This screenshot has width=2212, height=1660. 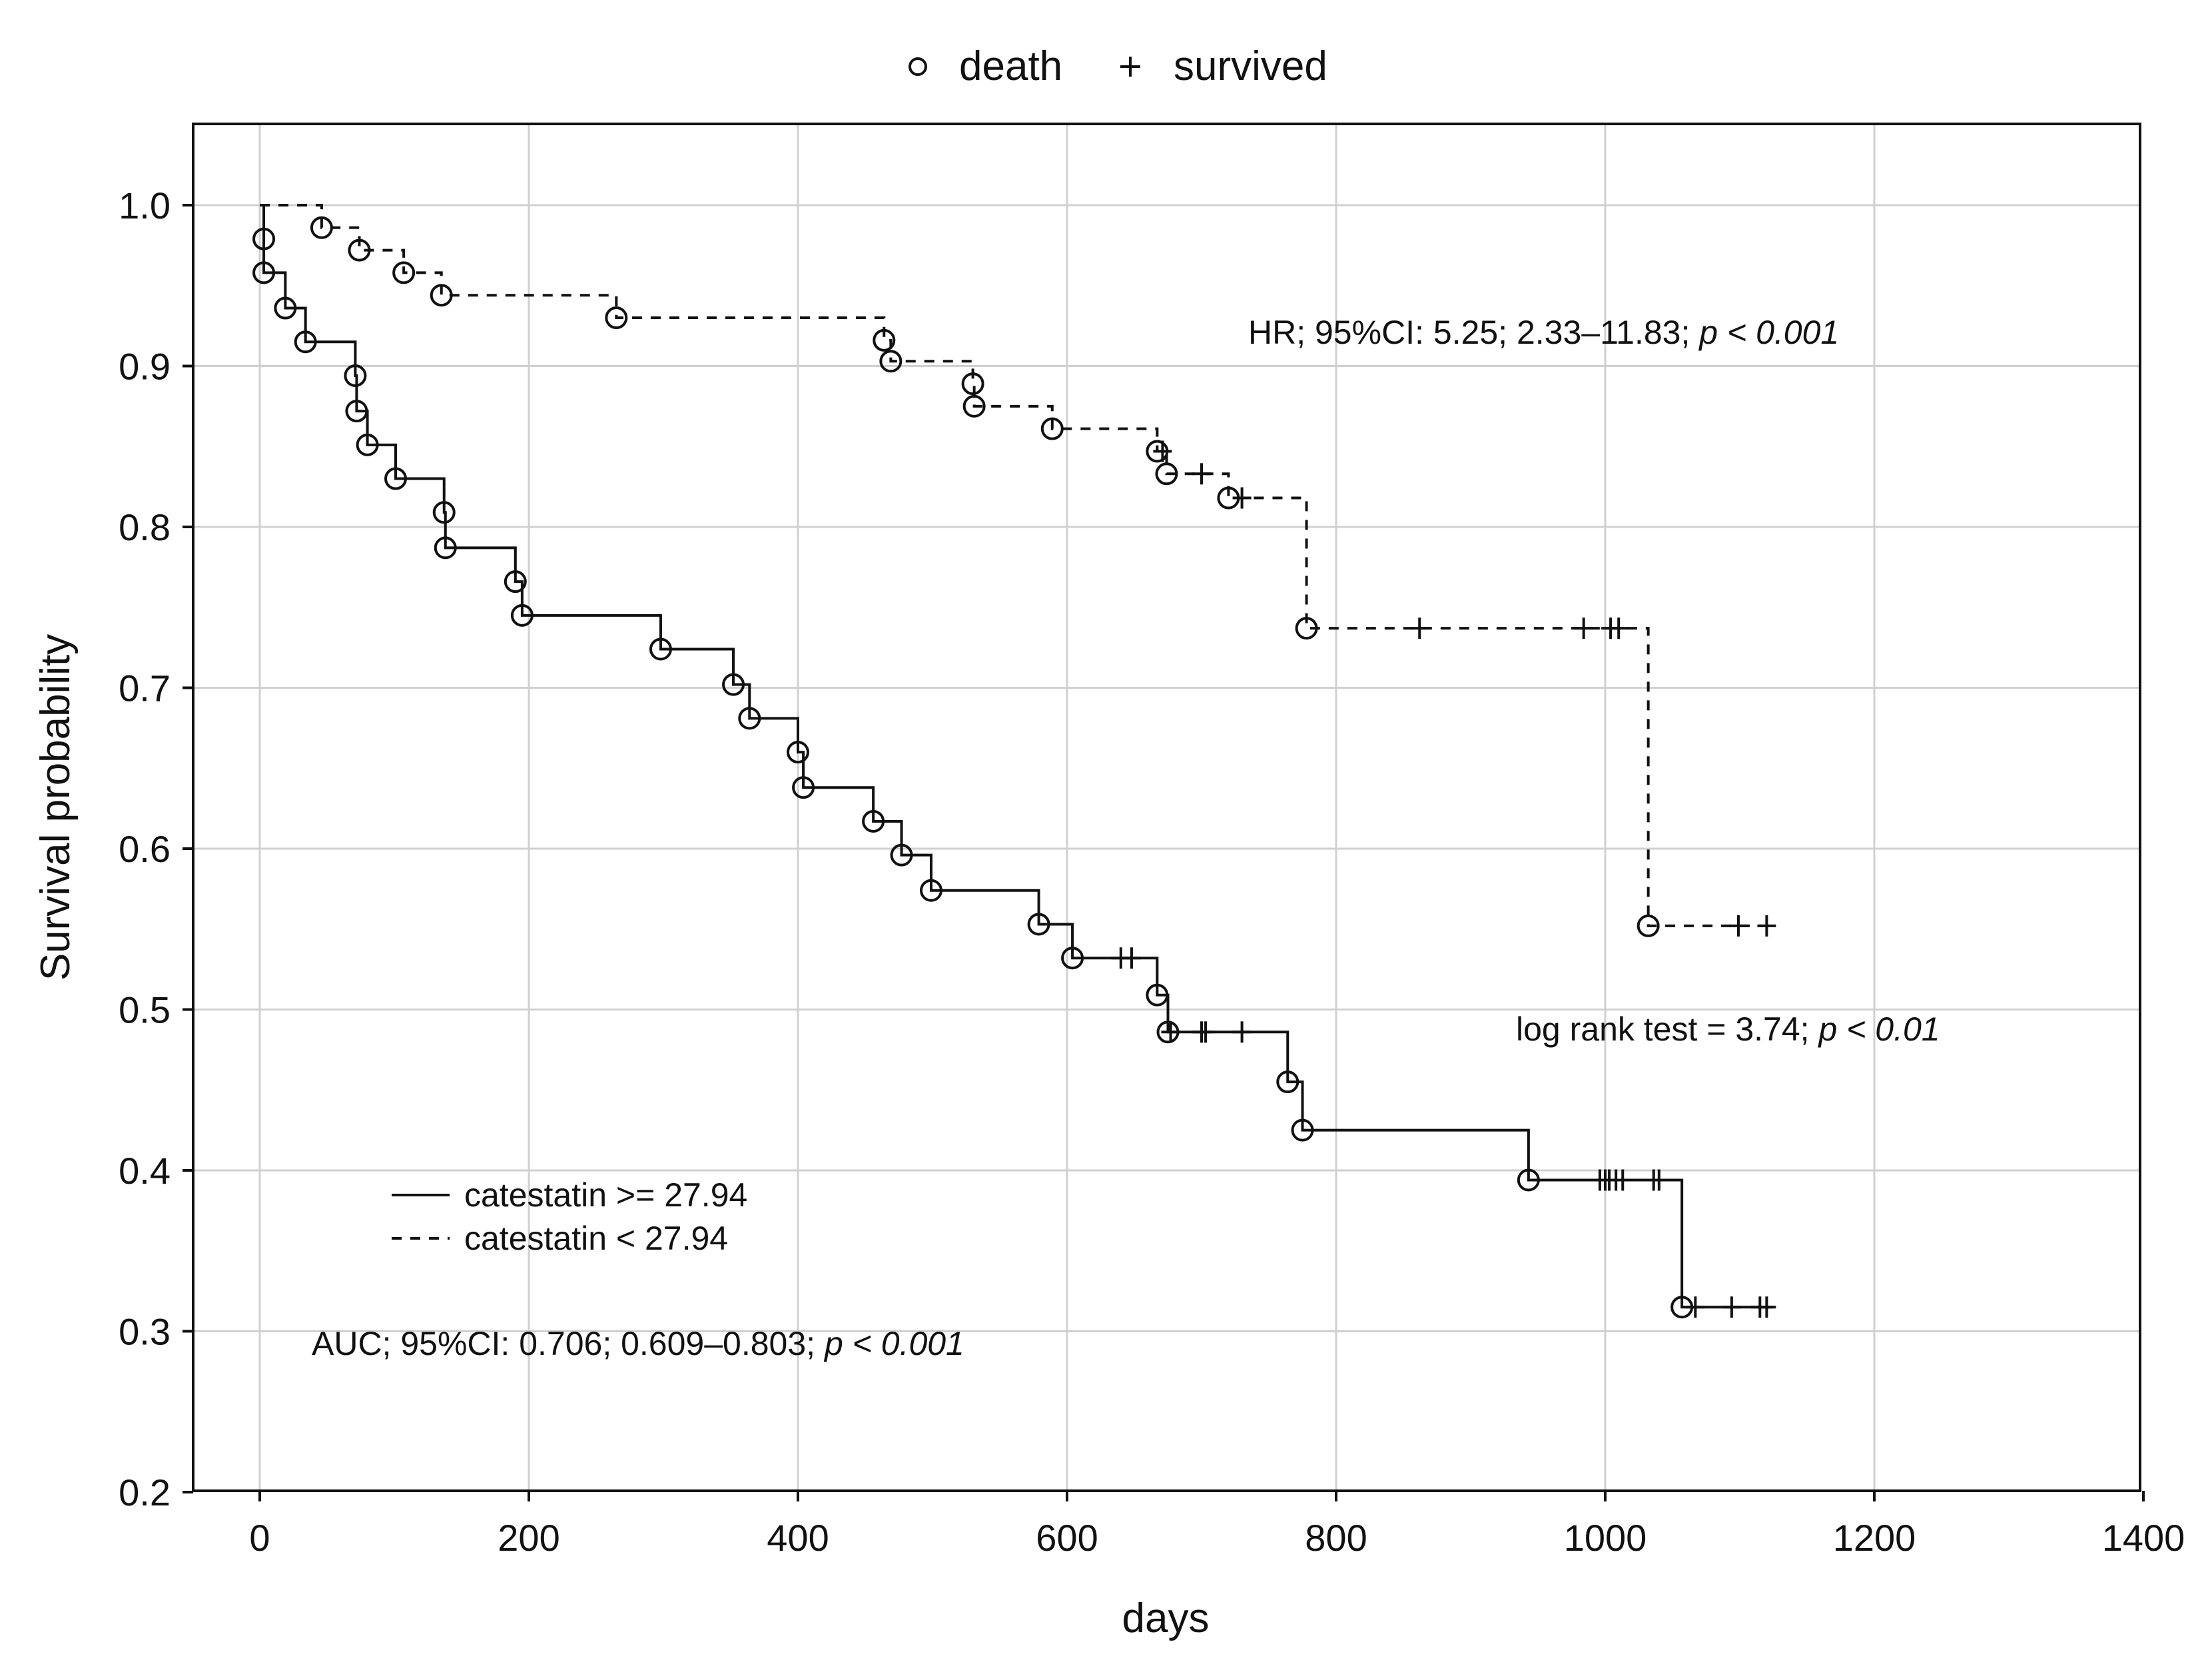 What do you see at coordinates (605, 1195) in the screenshot?
I see `solid-legend-label: catestatin >= 27.94` at bounding box center [605, 1195].